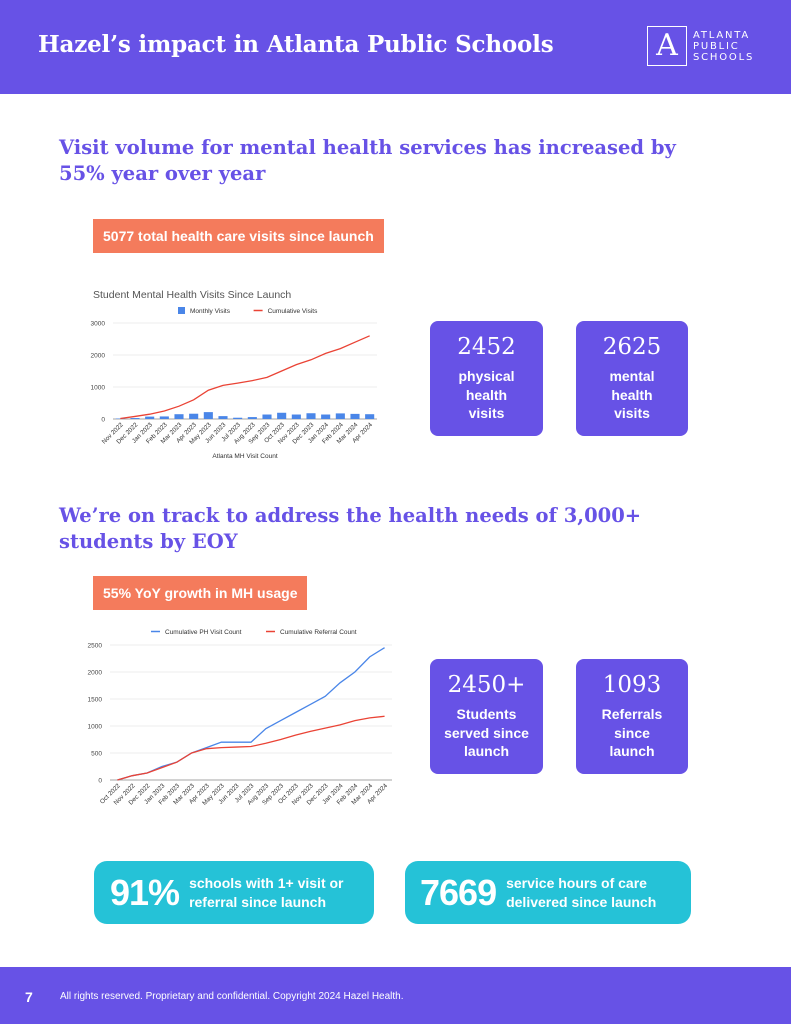  What do you see at coordinates (486, 685) in the screenshot?
I see `stat-value: 2450+` at bounding box center [486, 685].